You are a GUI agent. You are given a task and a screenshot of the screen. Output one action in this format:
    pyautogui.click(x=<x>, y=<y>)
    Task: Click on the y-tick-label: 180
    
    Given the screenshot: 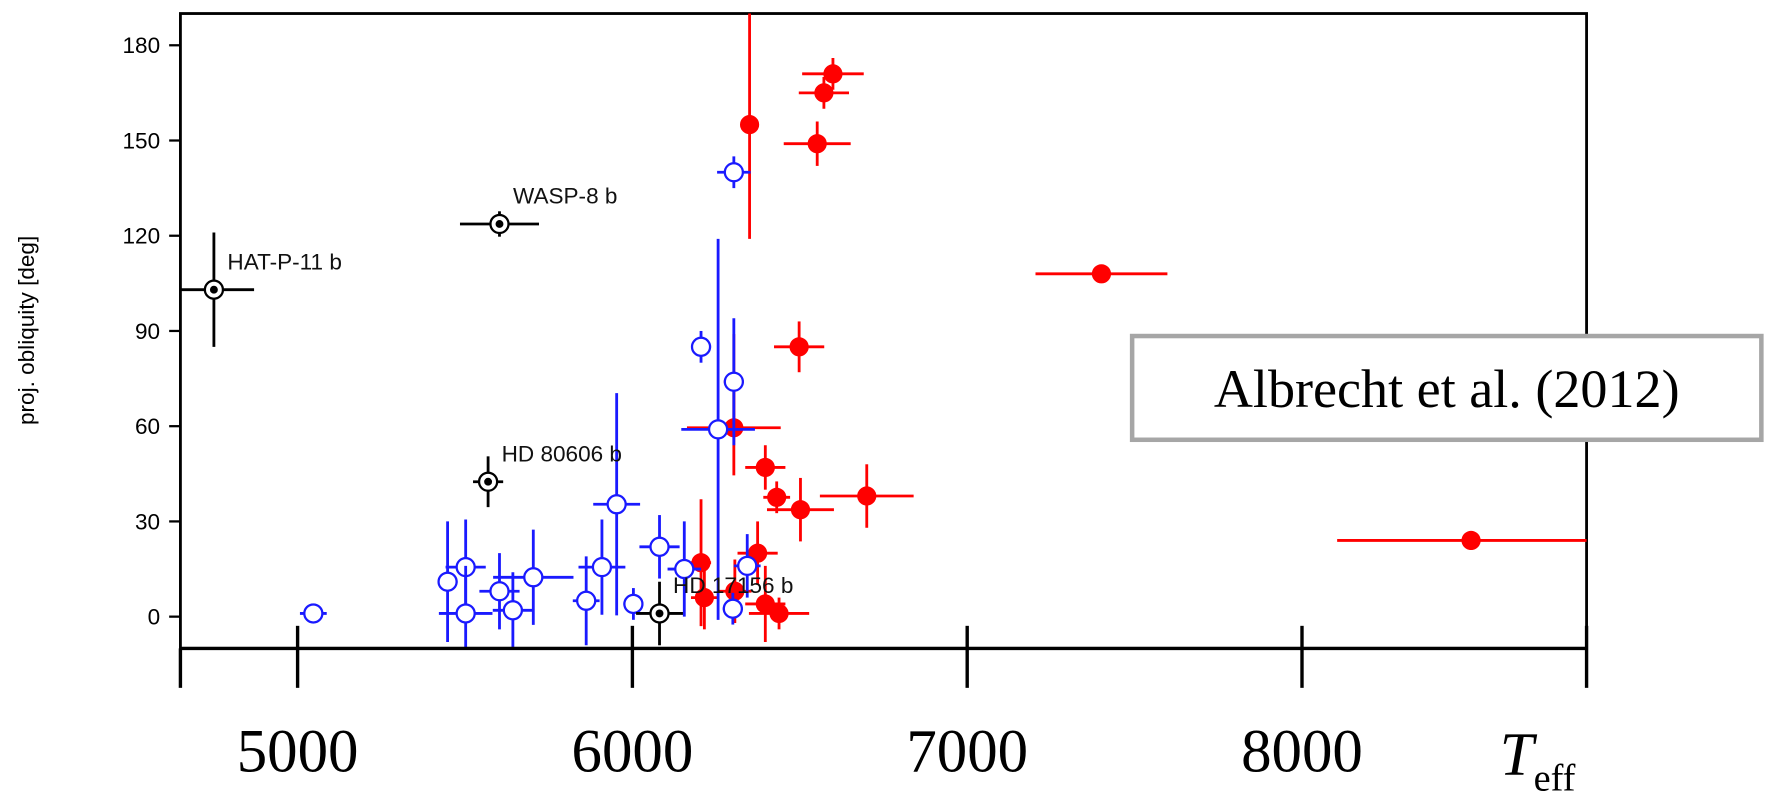 What is the action you would take?
    pyautogui.click(x=141, y=45)
    